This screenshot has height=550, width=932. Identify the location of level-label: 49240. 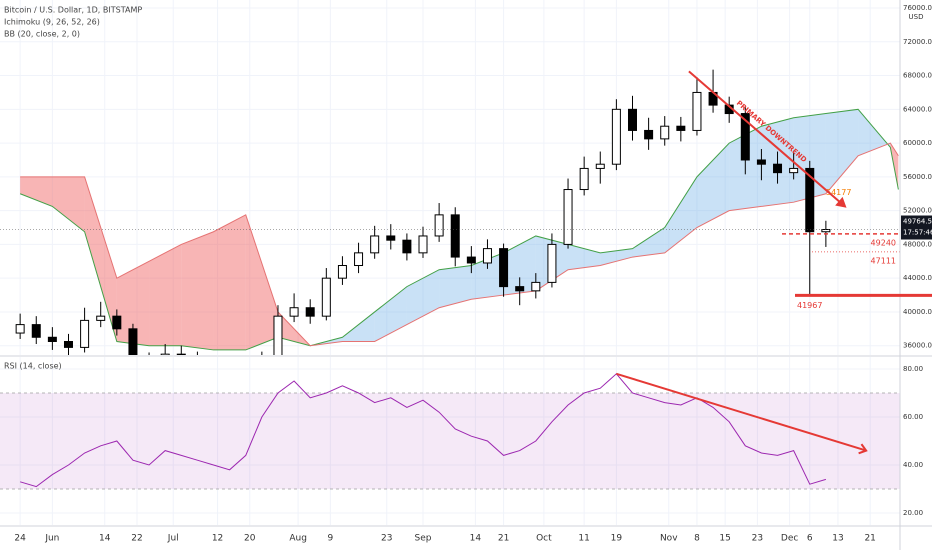
(883, 242).